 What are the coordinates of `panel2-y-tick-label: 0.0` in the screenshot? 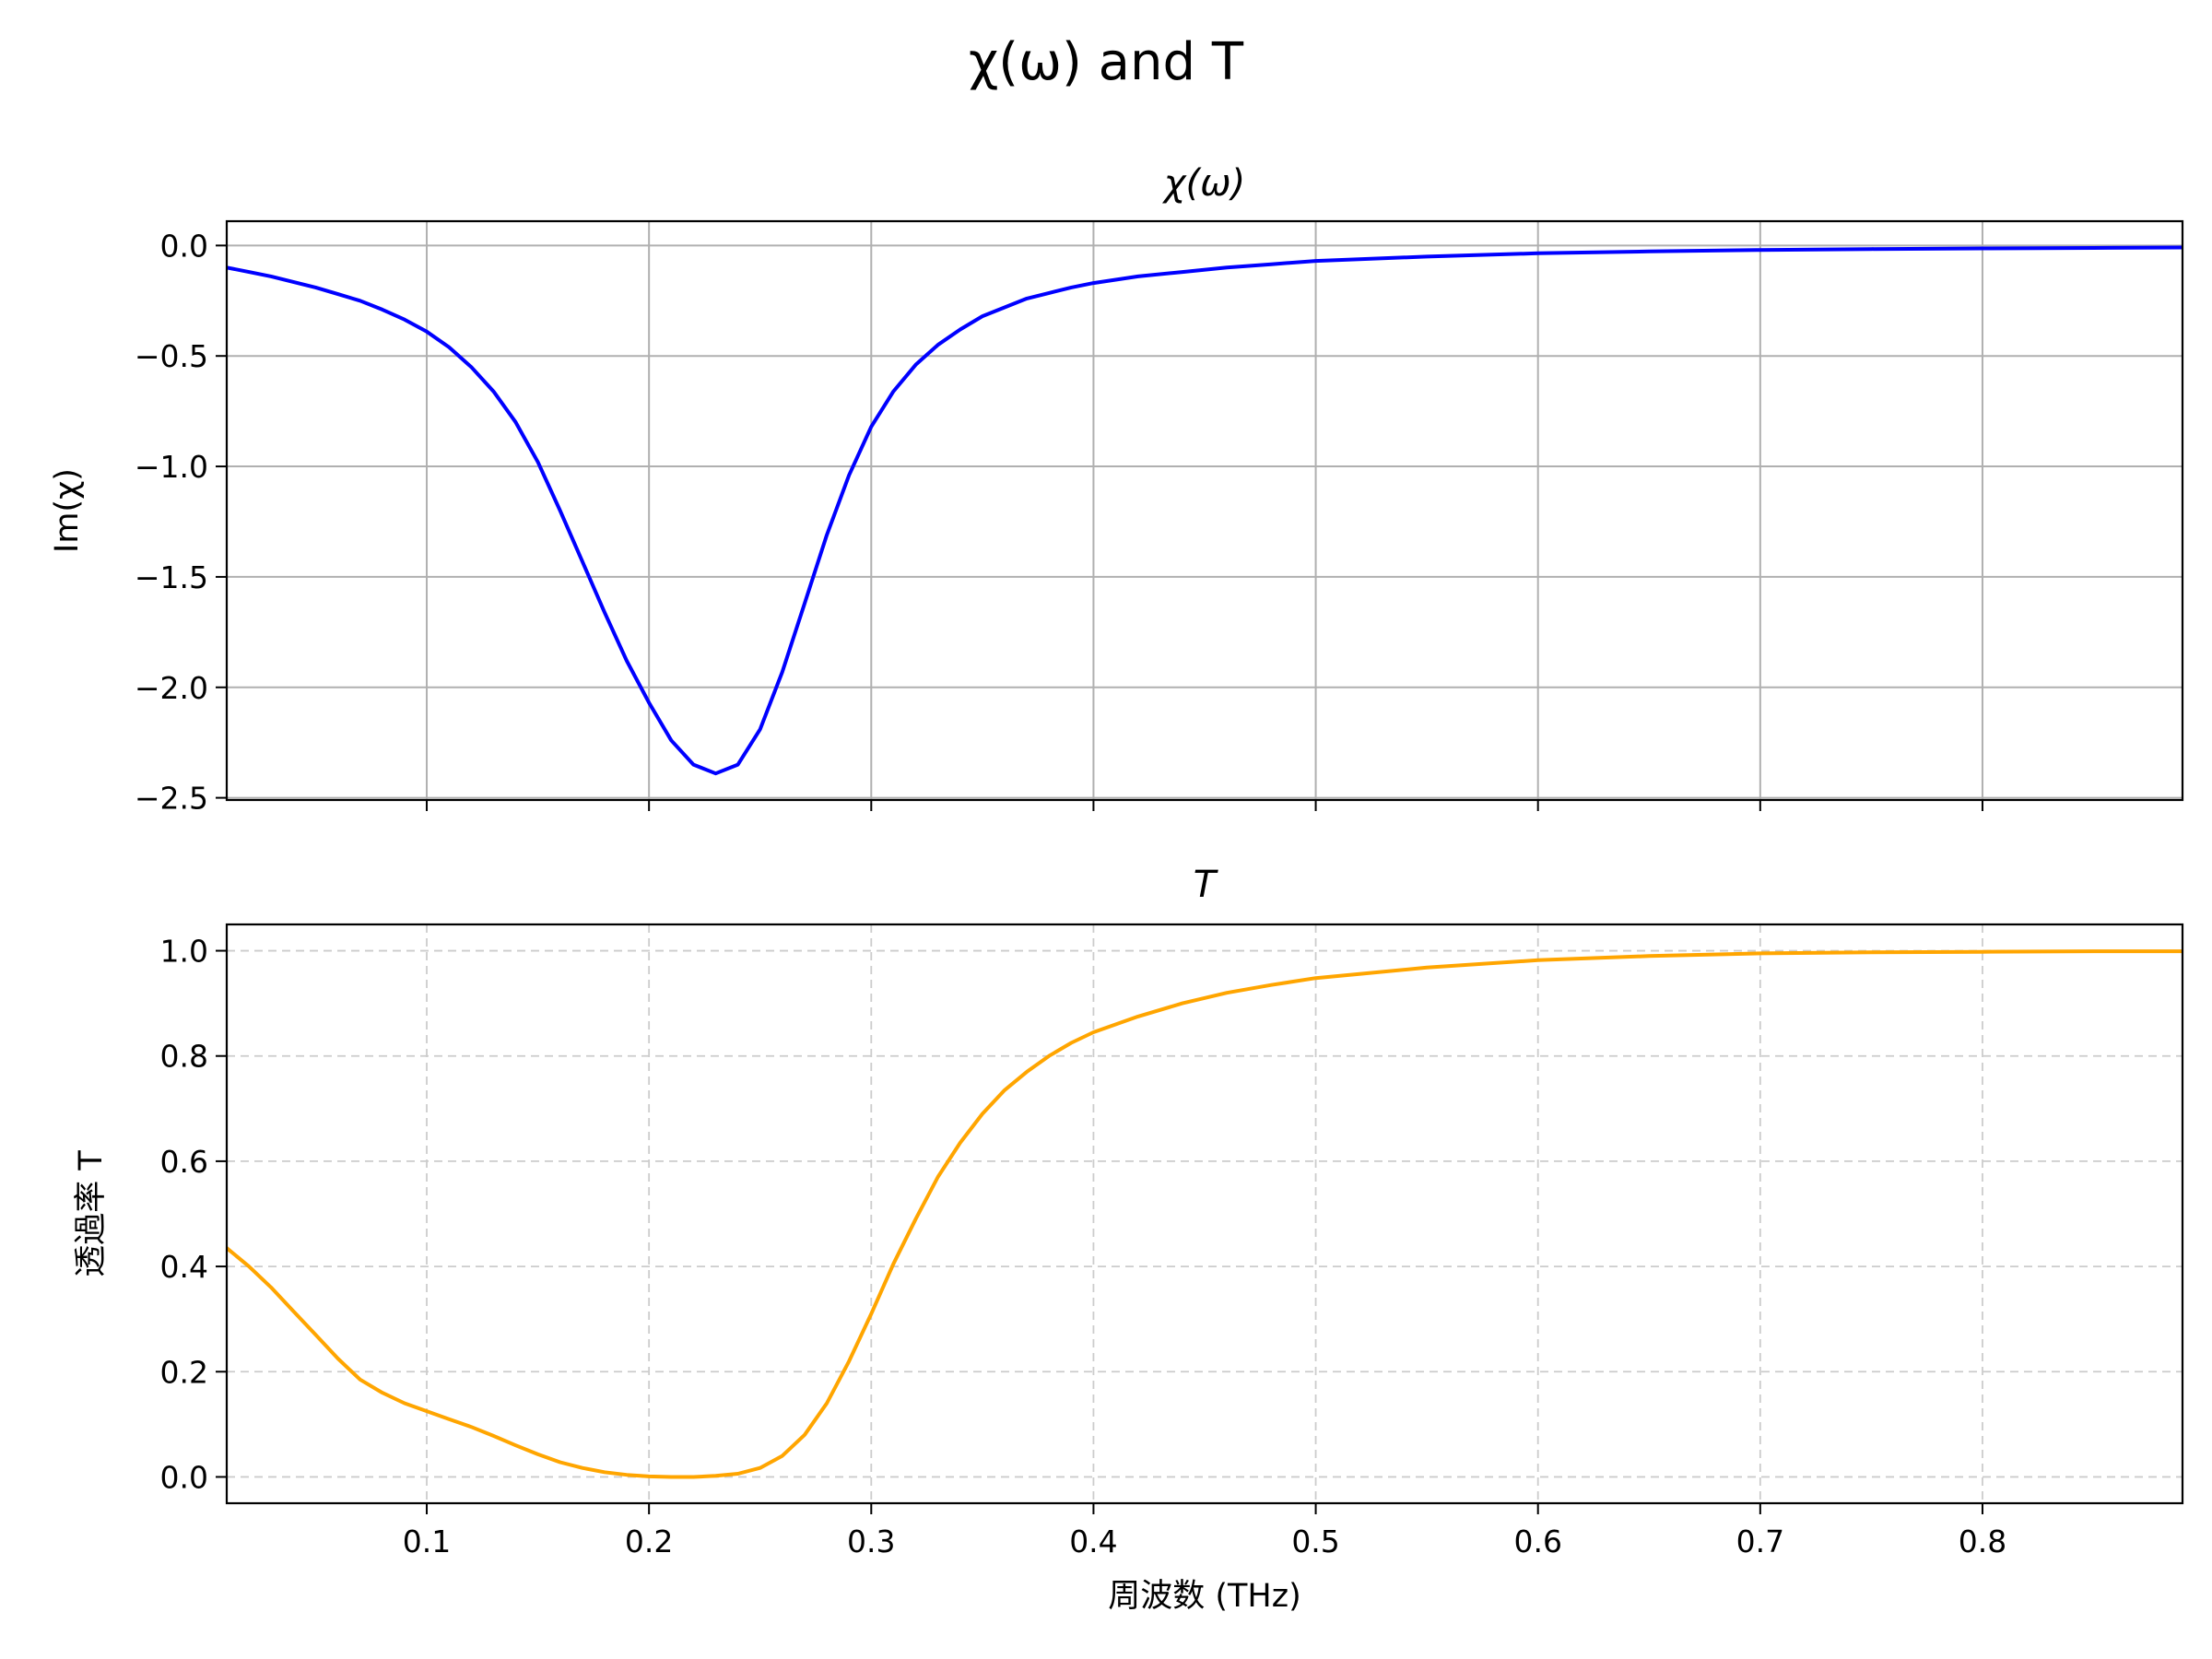 It's located at (184, 1477).